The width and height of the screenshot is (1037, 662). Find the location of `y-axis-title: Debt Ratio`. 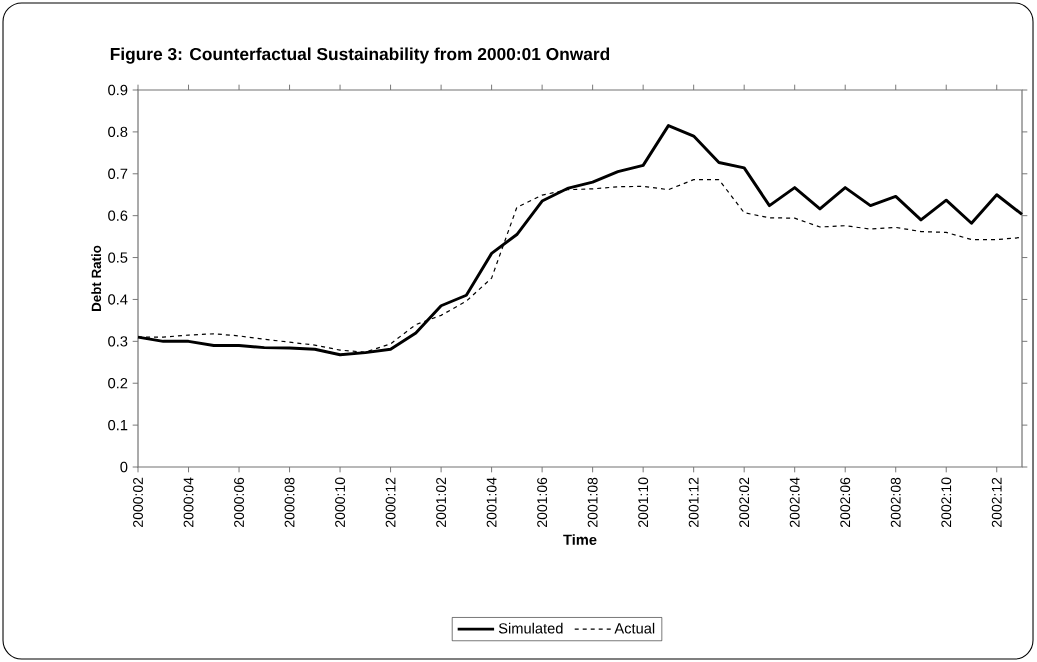

y-axis-title: Debt Ratio is located at coordinates (96, 278).